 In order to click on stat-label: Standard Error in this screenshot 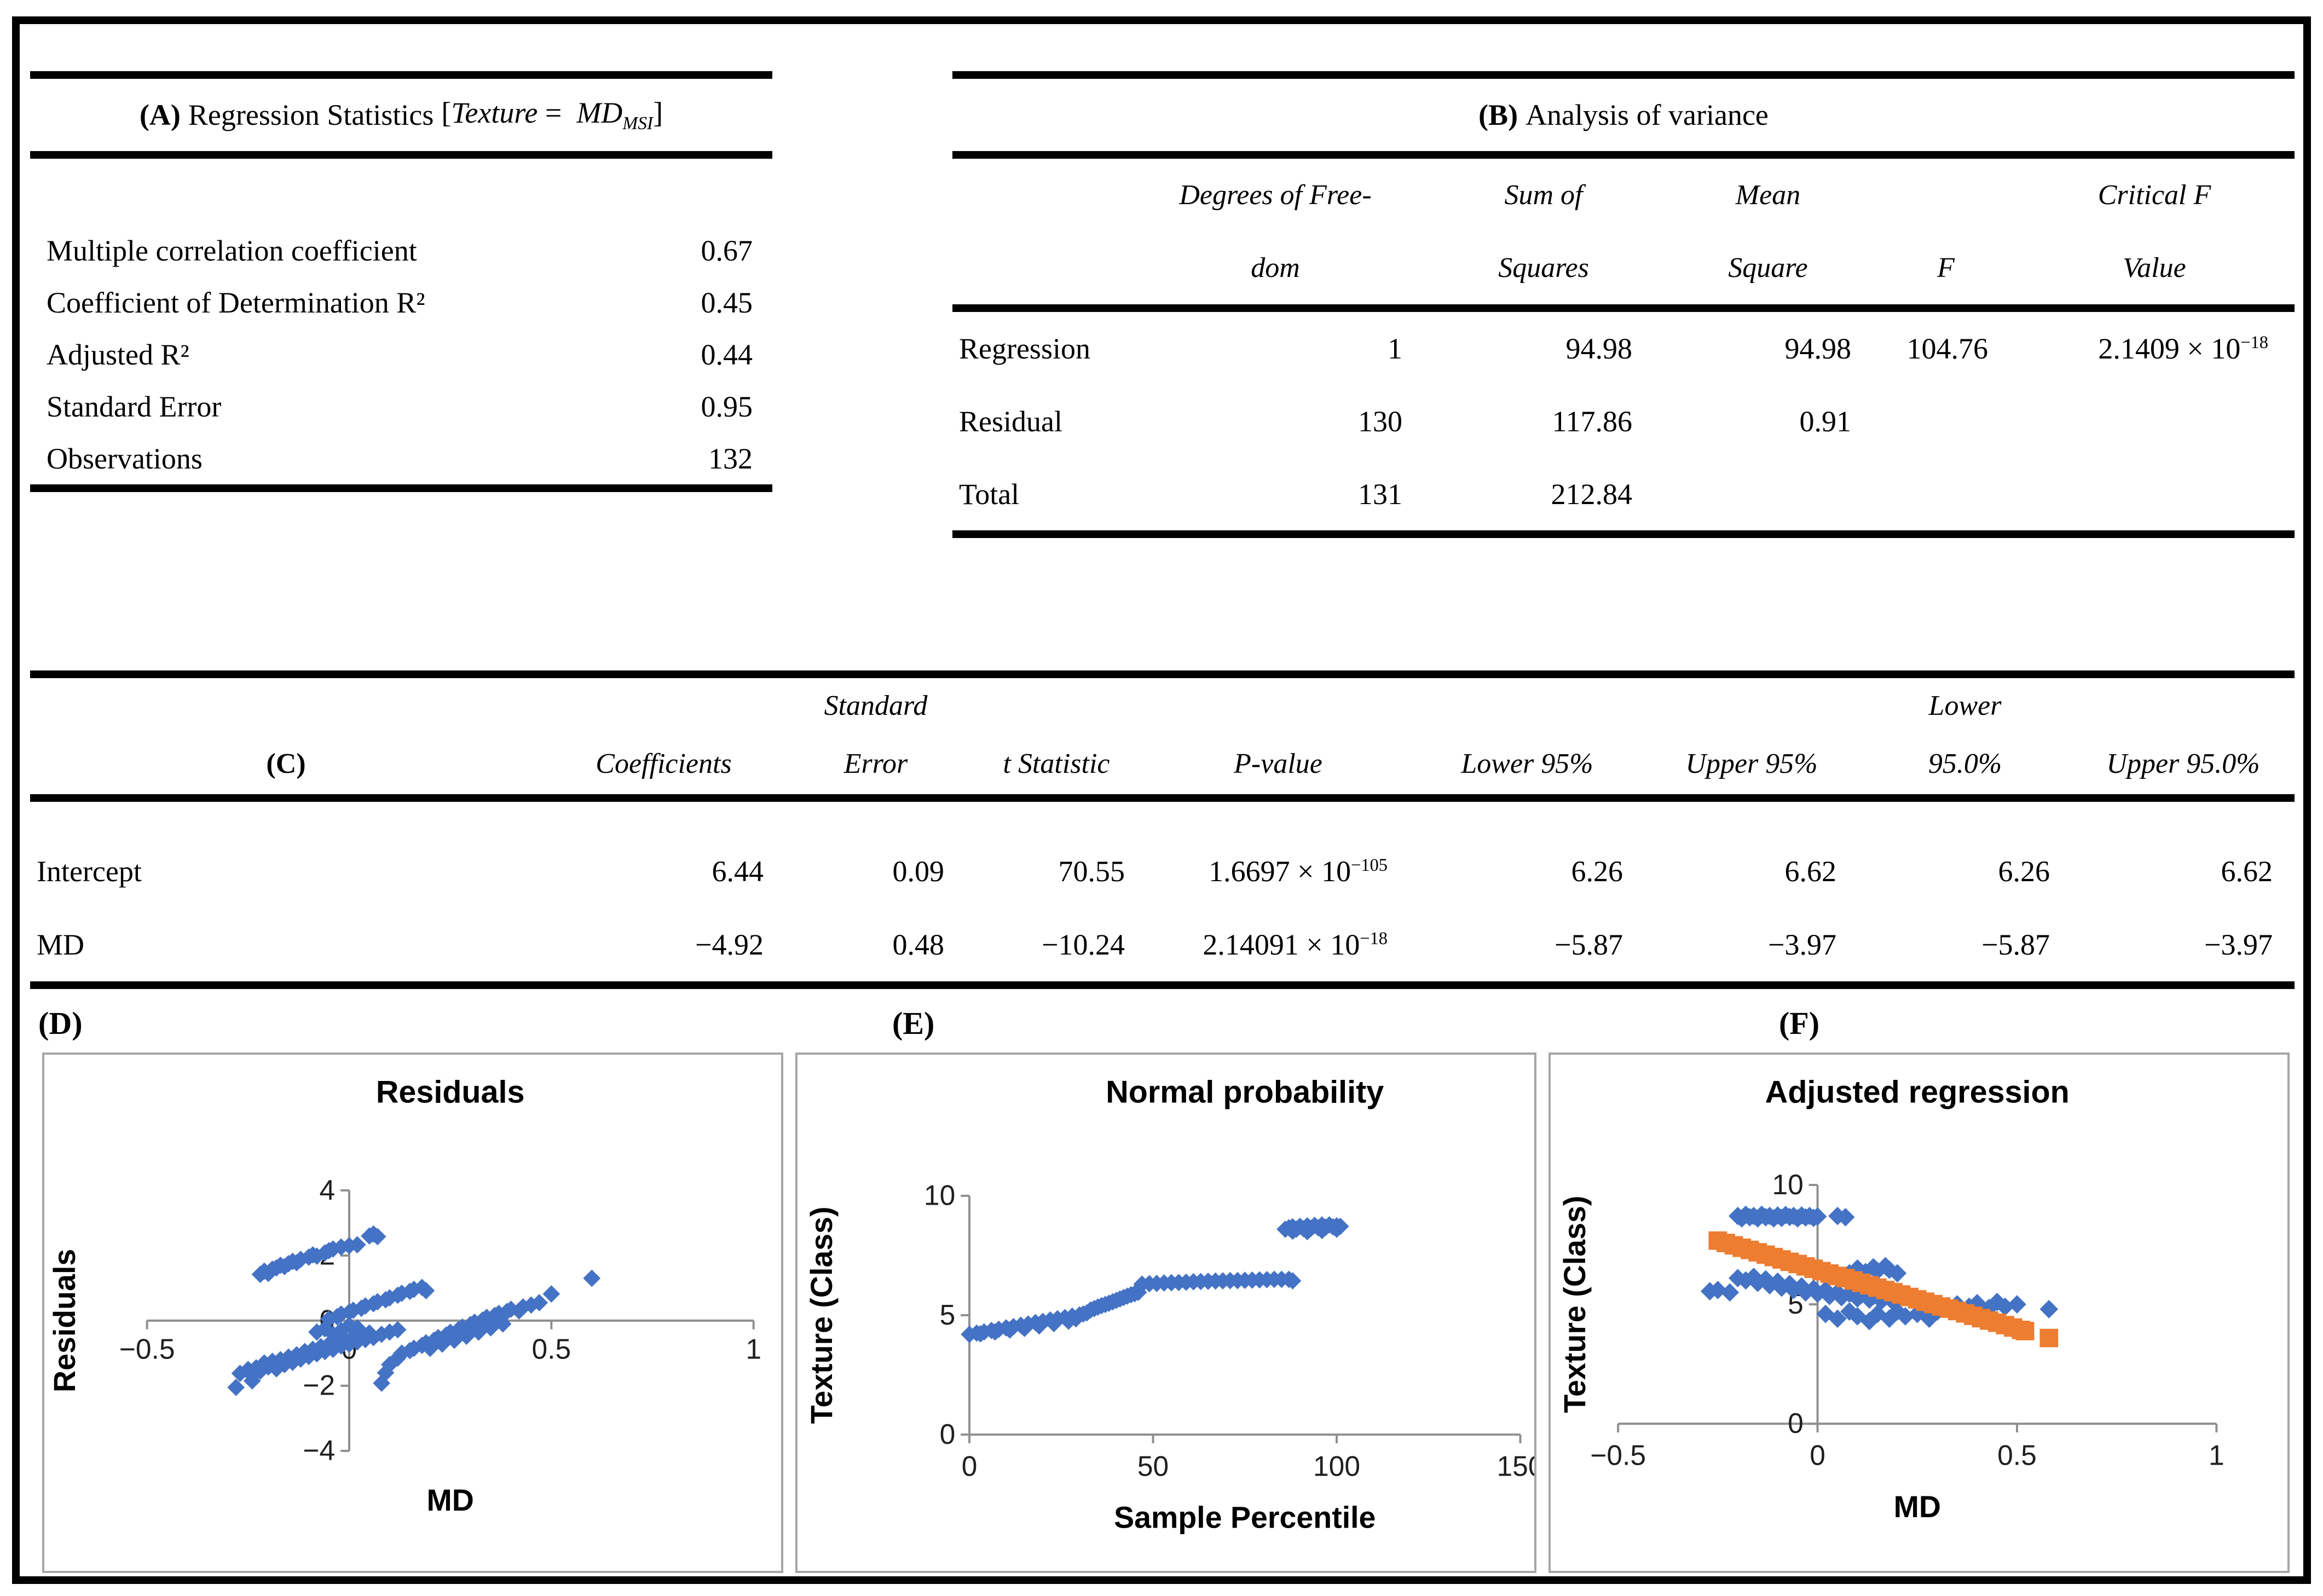, I will do `click(134, 406)`.